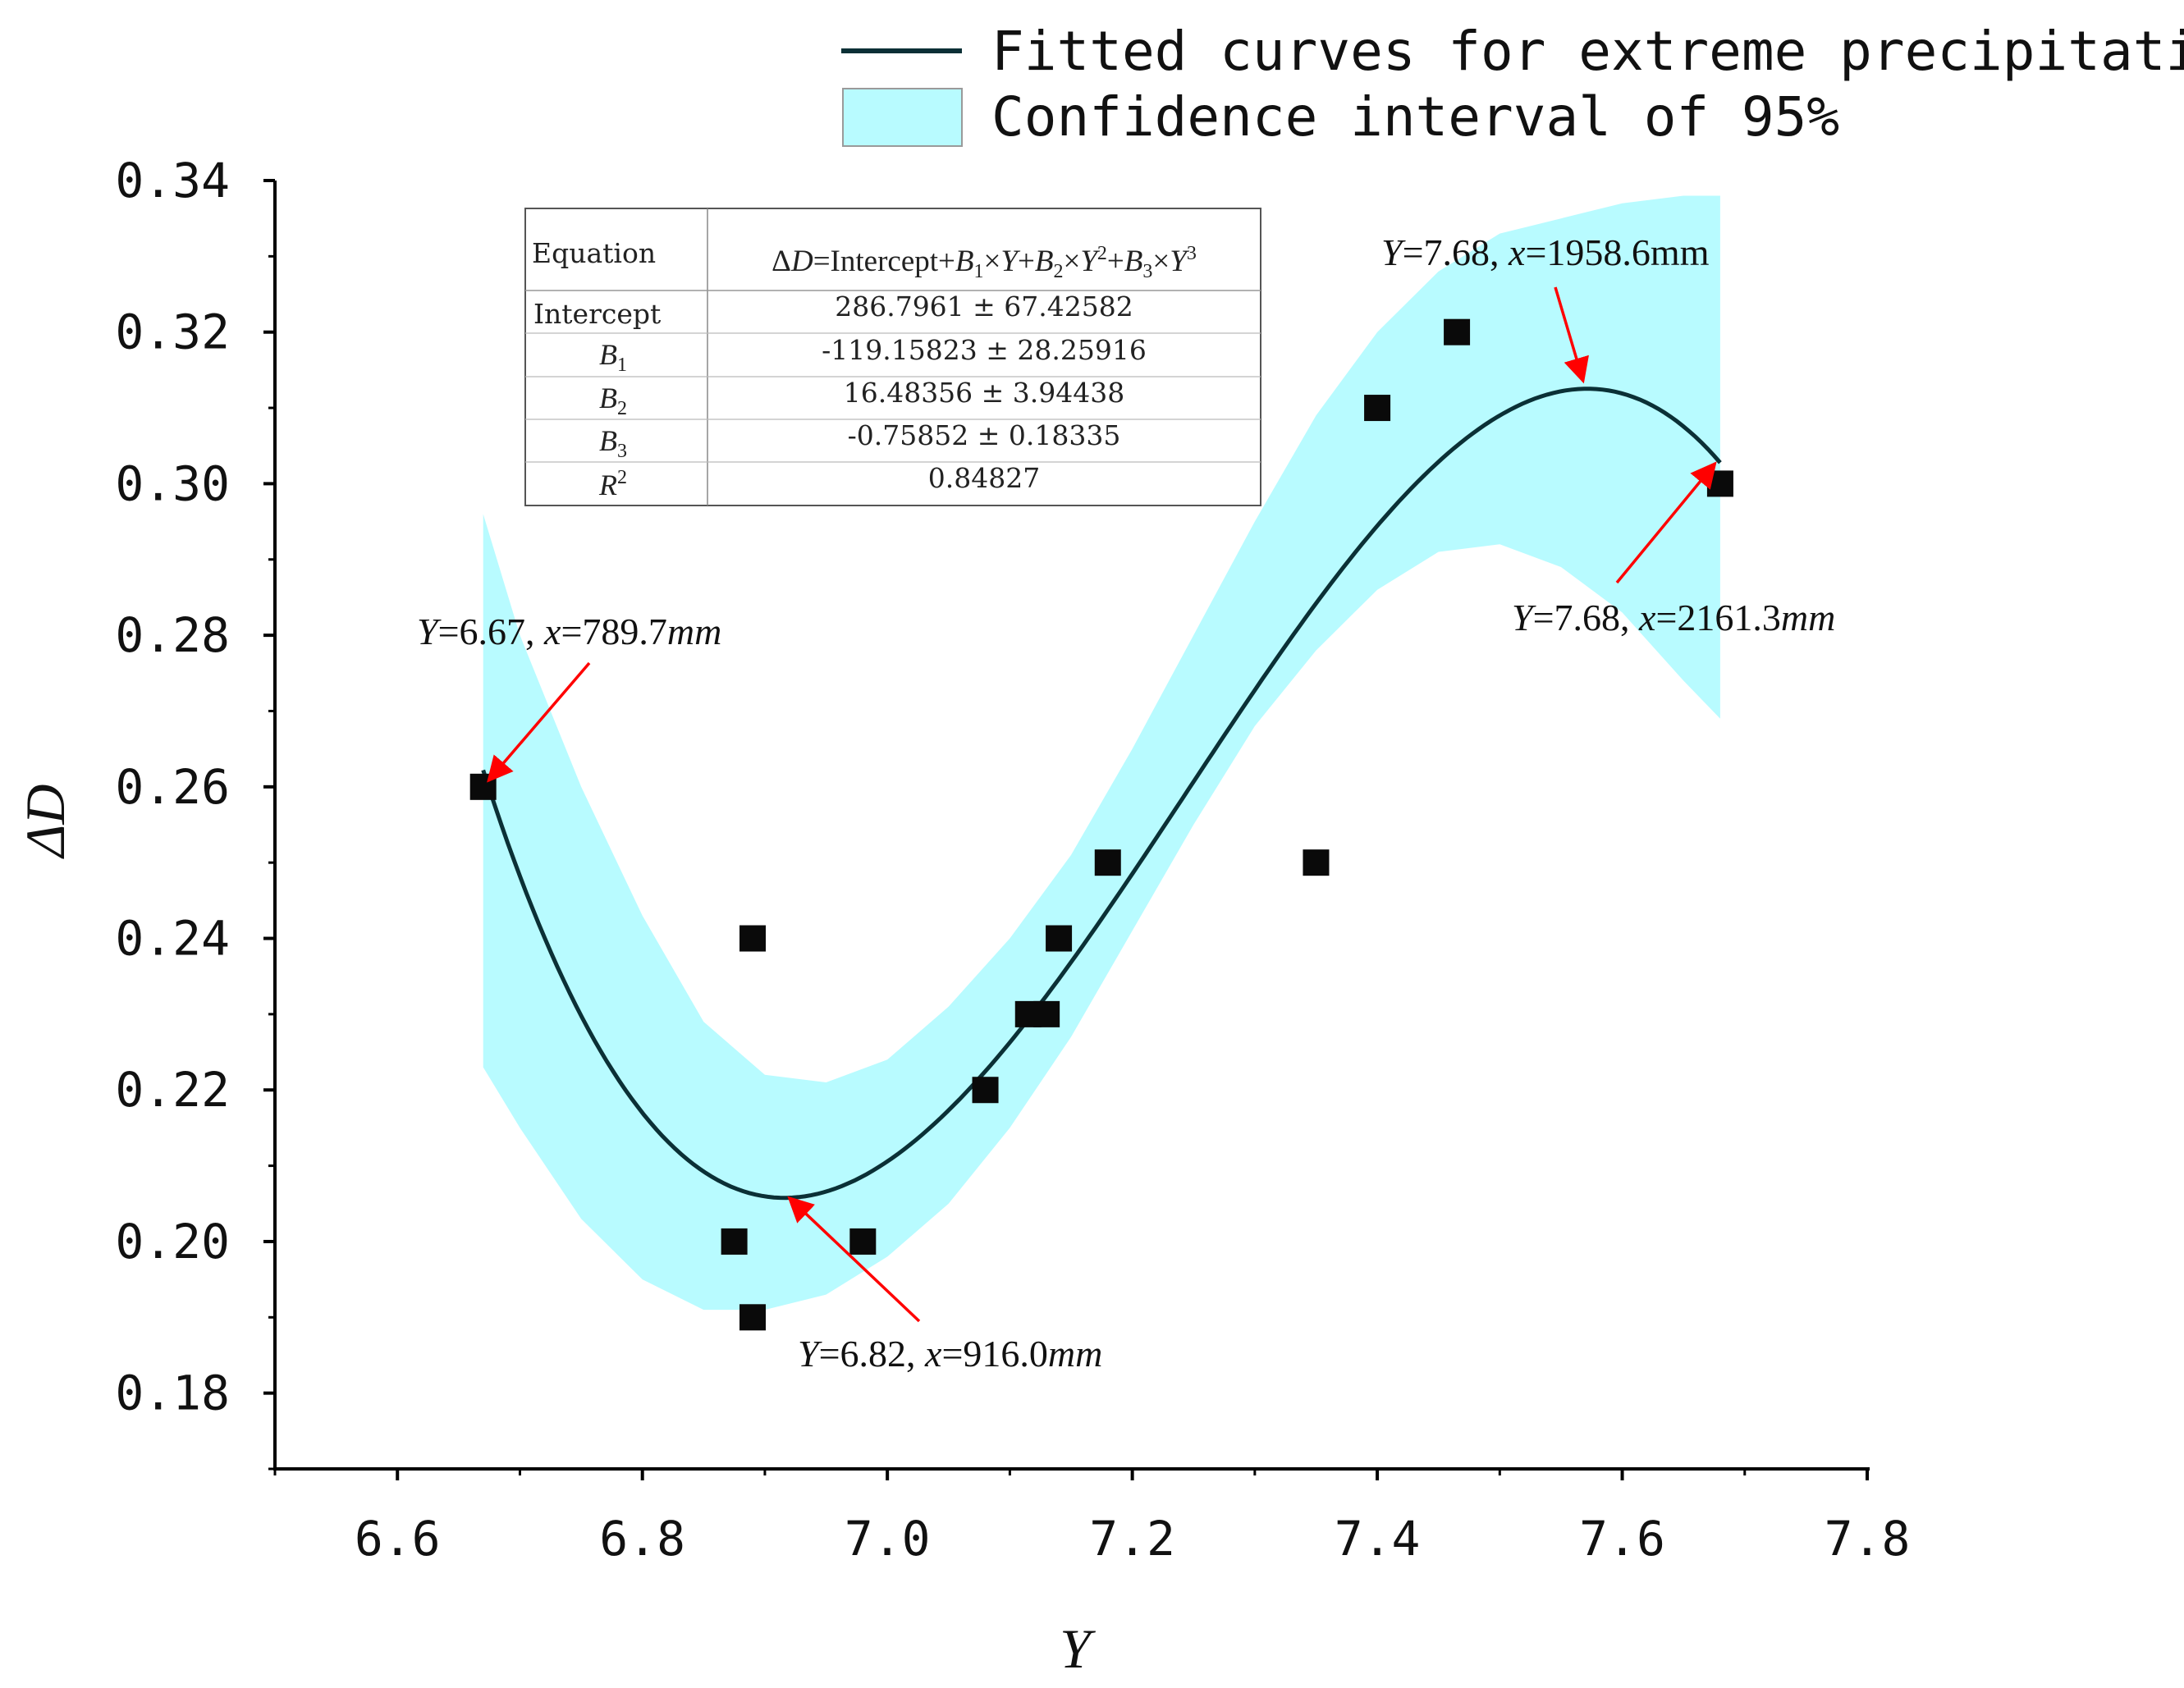  Describe the element at coordinates (888, 1539) in the screenshot. I see `x-tick-label: 7.0` at that location.